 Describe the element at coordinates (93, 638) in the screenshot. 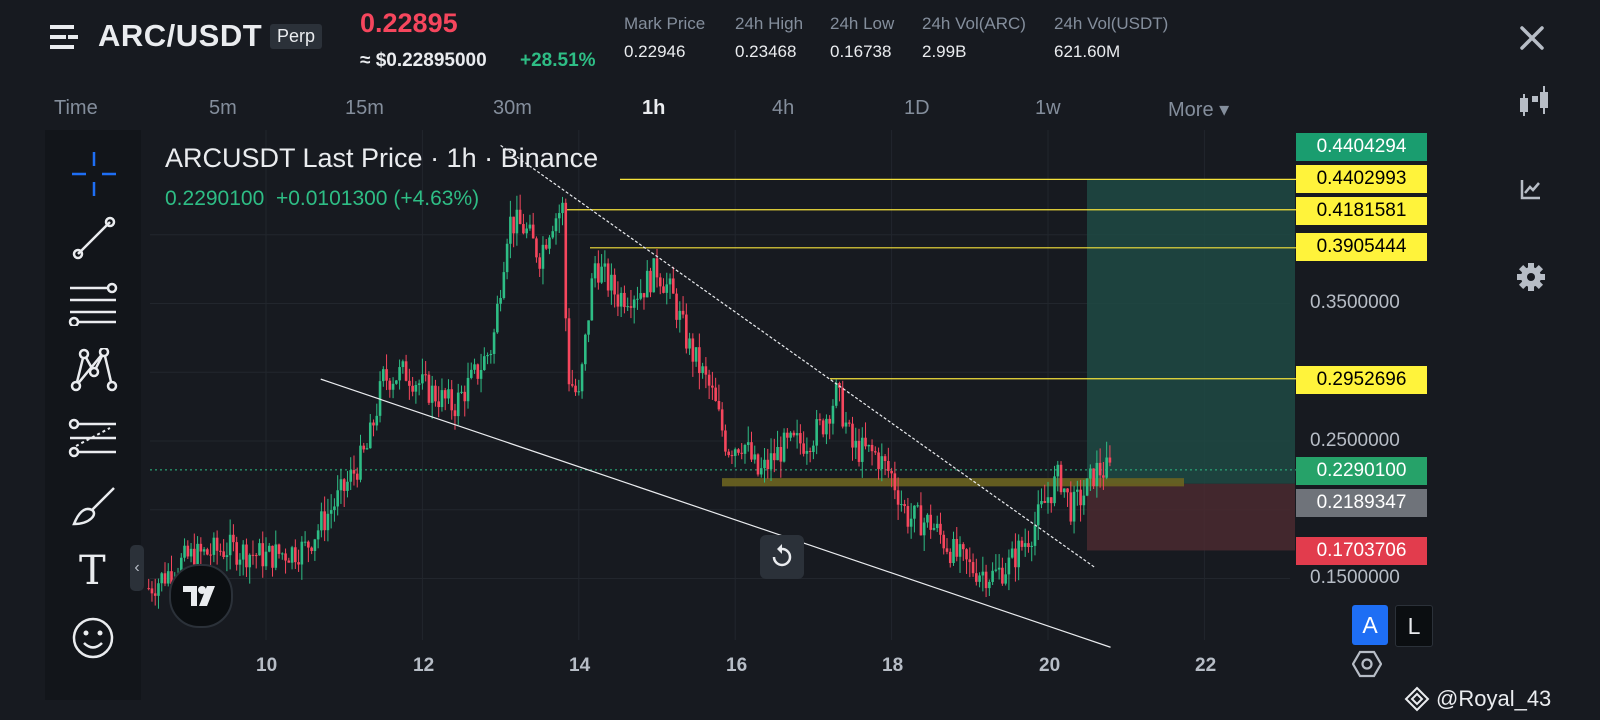

I see `emoji-icon` at that location.